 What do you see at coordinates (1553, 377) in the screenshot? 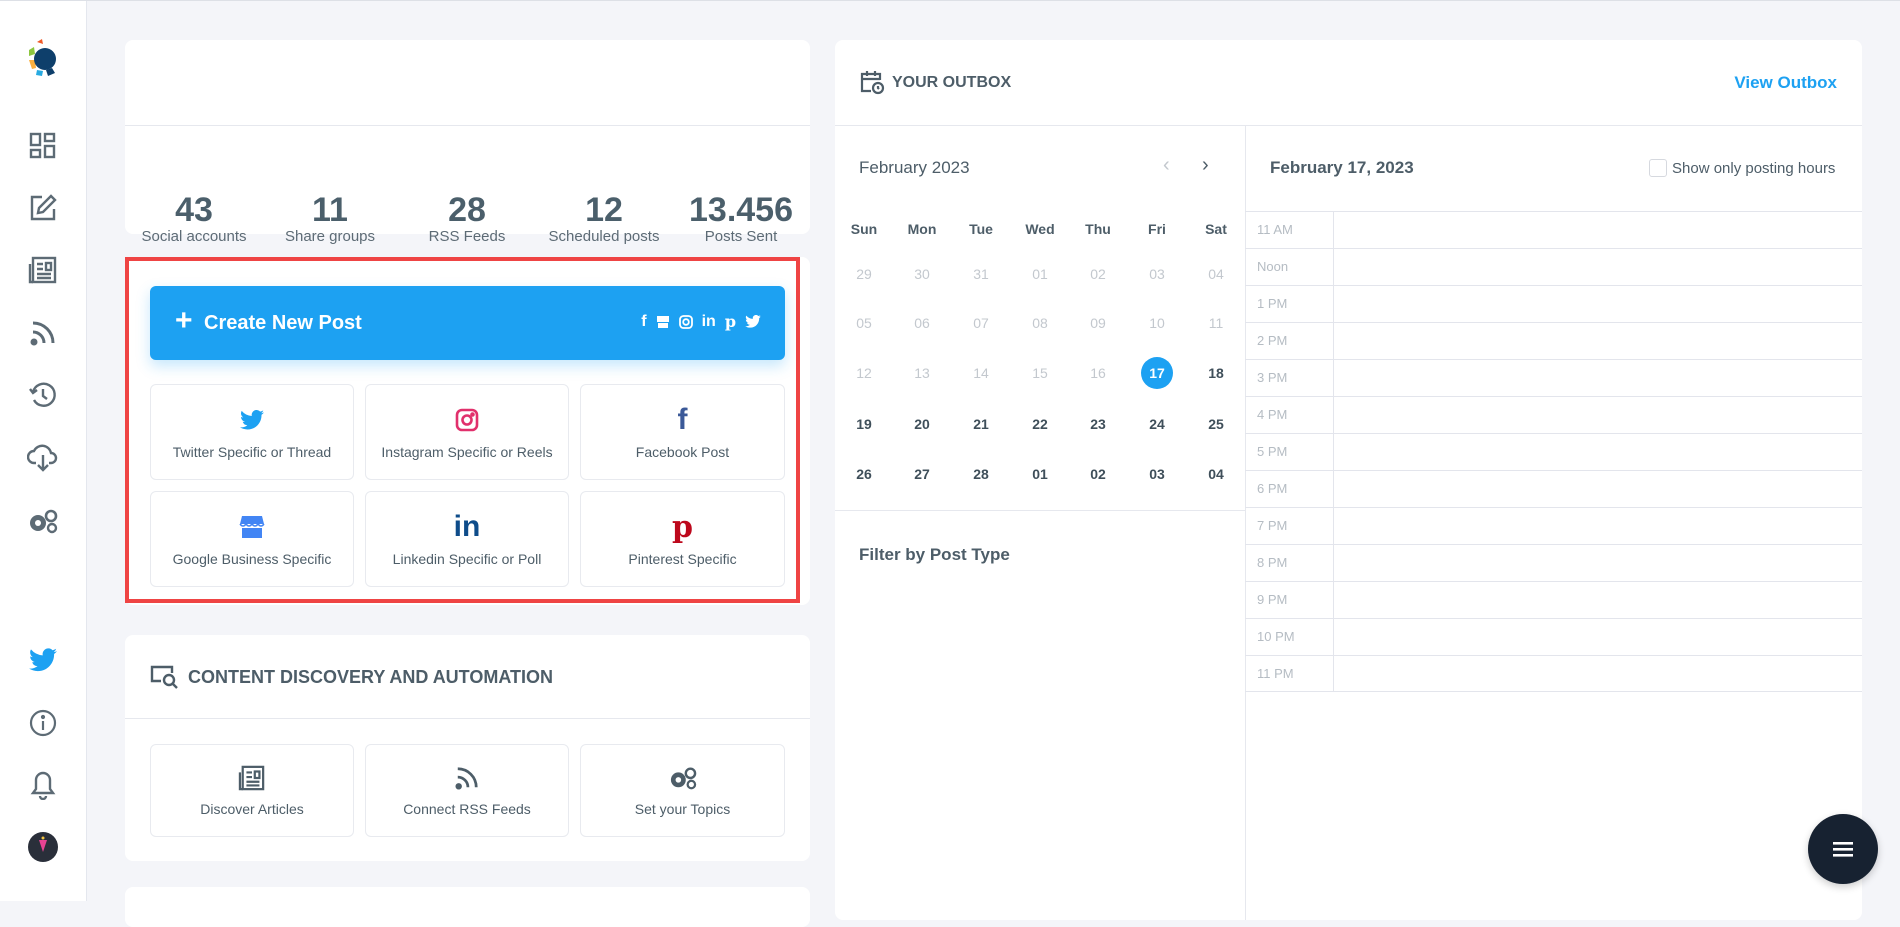
I see `time-slot-row: 3 PM` at bounding box center [1553, 377].